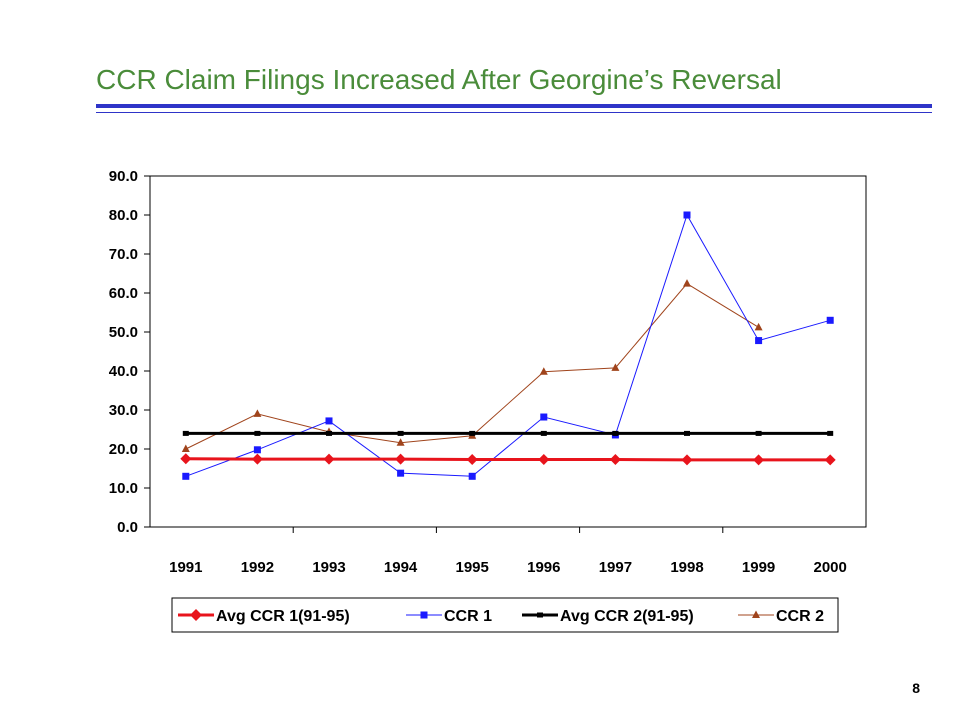  I want to click on legend-label-avg-ccr-2-91-95: Avg CCR 2(91-95), so click(627, 616).